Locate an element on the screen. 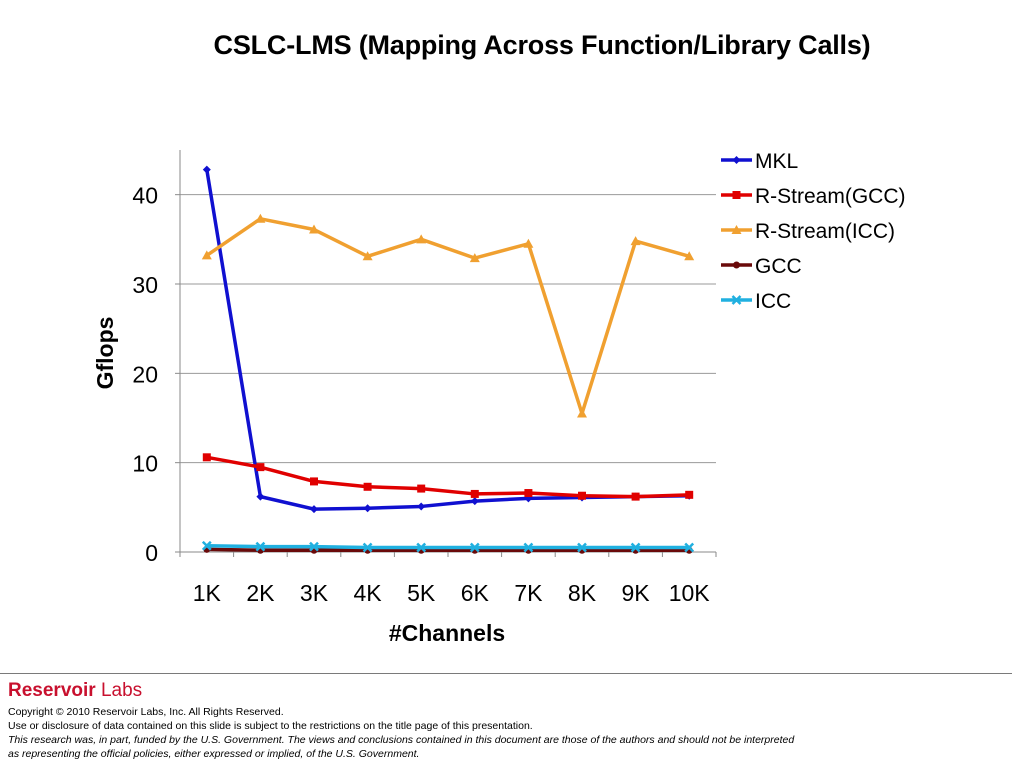 This screenshot has height=768, width=1024. series-r-stream-icc is located at coordinates (448, 315).